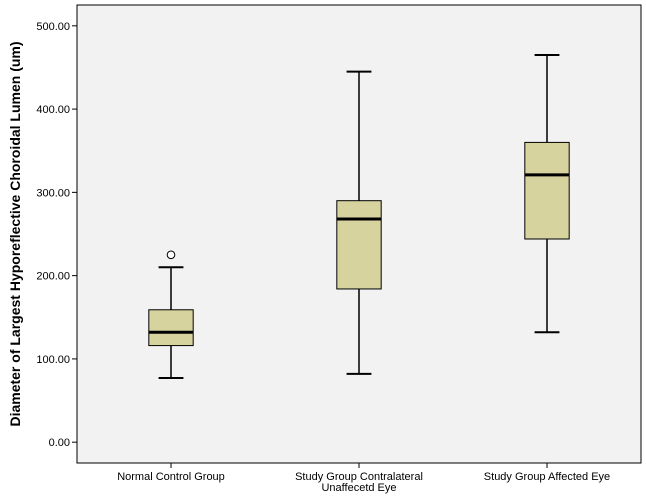  Describe the element at coordinates (53, 360) in the screenshot. I see `y-tick-label: 100.00` at that location.